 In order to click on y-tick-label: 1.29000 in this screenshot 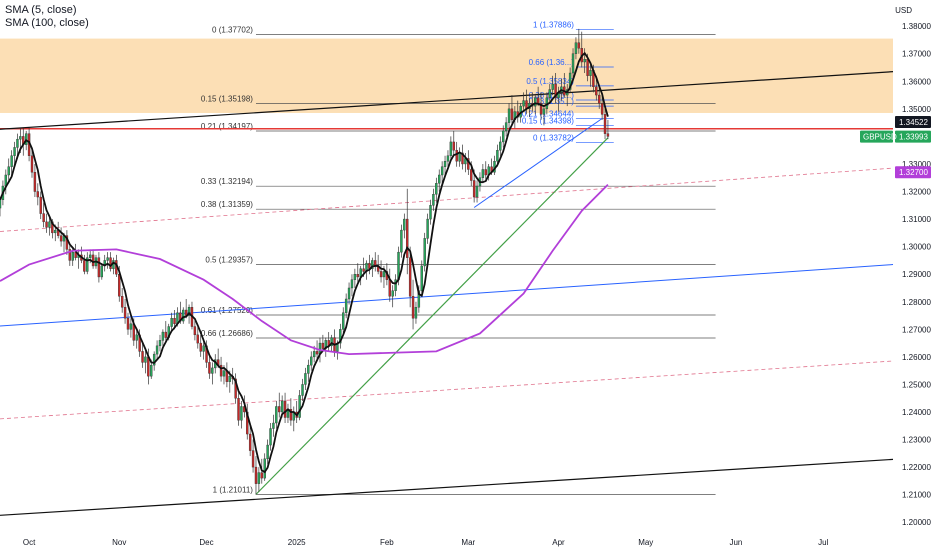, I will do `click(916, 274)`.